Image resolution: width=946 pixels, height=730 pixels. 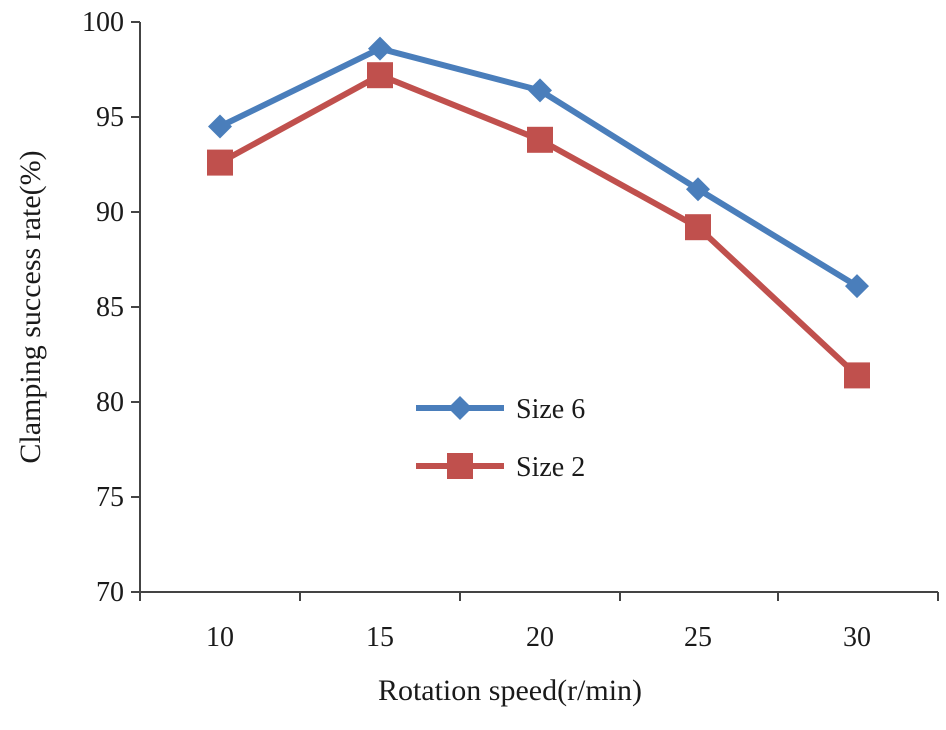 I want to click on x-tick-label: 20, so click(x=540, y=637).